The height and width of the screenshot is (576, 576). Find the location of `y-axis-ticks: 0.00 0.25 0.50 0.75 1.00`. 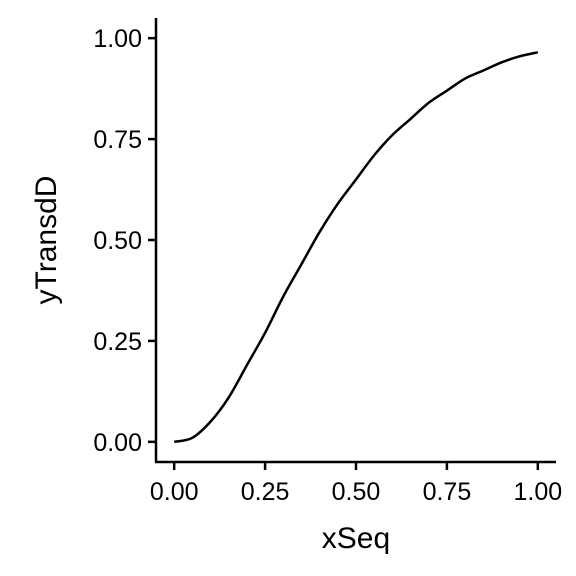

y-axis-ticks: 0.00 0.25 0.50 0.75 1.00 is located at coordinates (124, 241).